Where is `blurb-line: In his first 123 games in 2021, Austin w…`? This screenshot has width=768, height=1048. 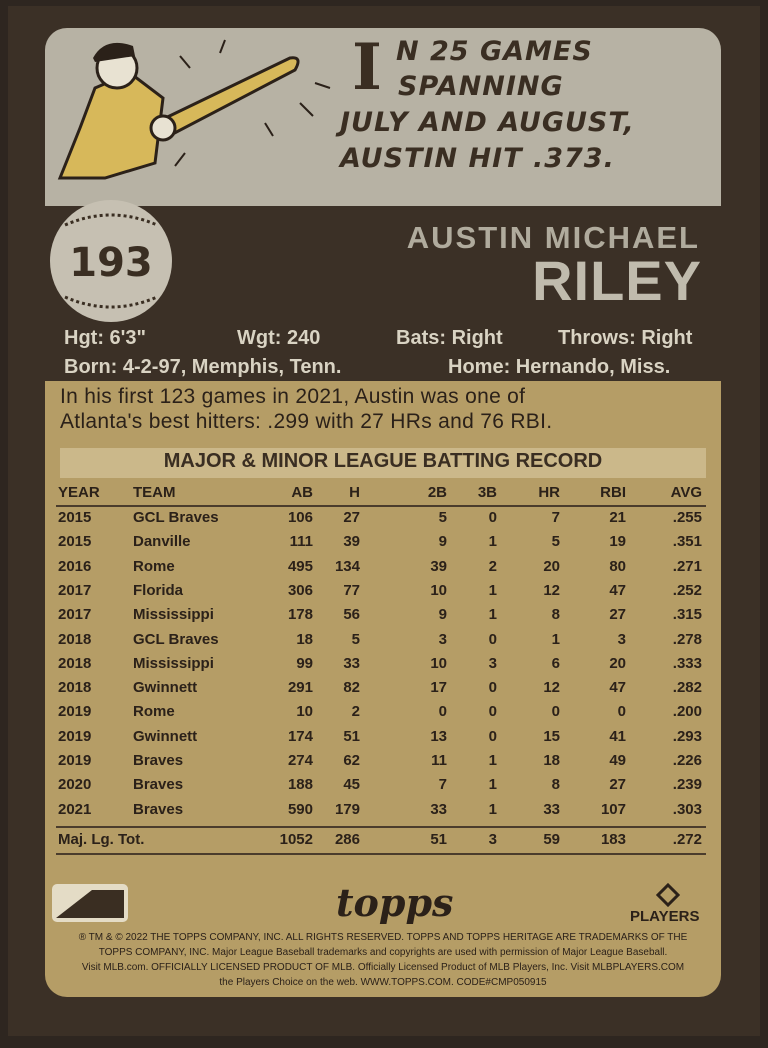 blurb-line: In his first 123 games in 2021, Austin w… is located at coordinates (293, 396).